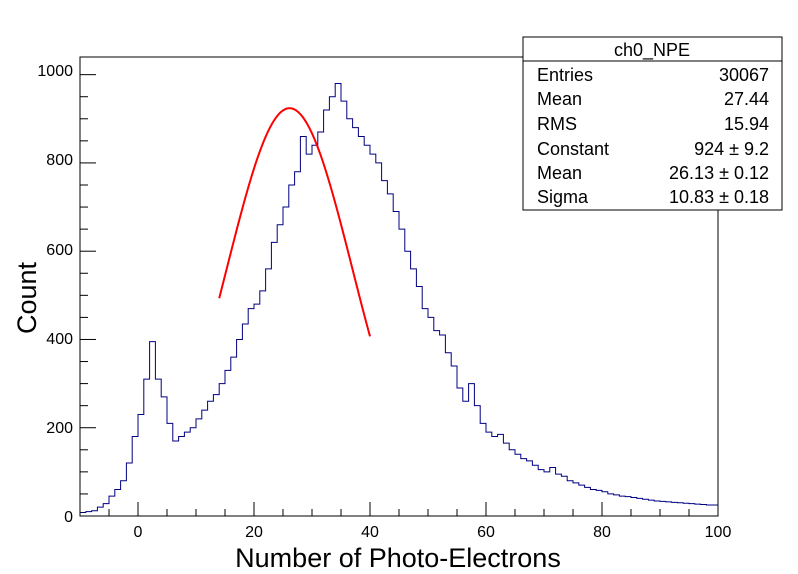 The width and height of the screenshot is (798, 574). What do you see at coordinates (718, 532) in the screenshot?
I see `x-tick-label-100: 100` at bounding box center [718, 532].